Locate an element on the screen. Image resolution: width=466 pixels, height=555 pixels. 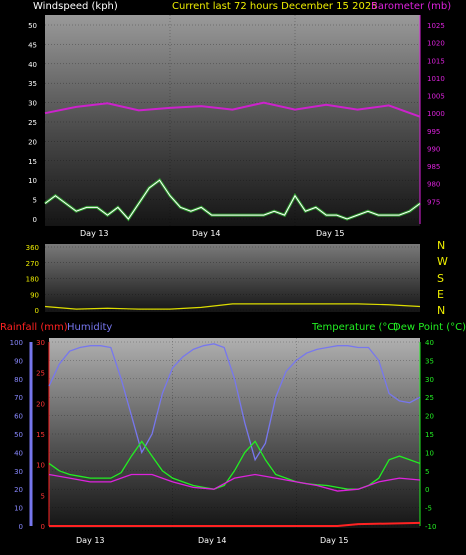
humidity-tick-label: 100 is located at coordinates (16, 343).